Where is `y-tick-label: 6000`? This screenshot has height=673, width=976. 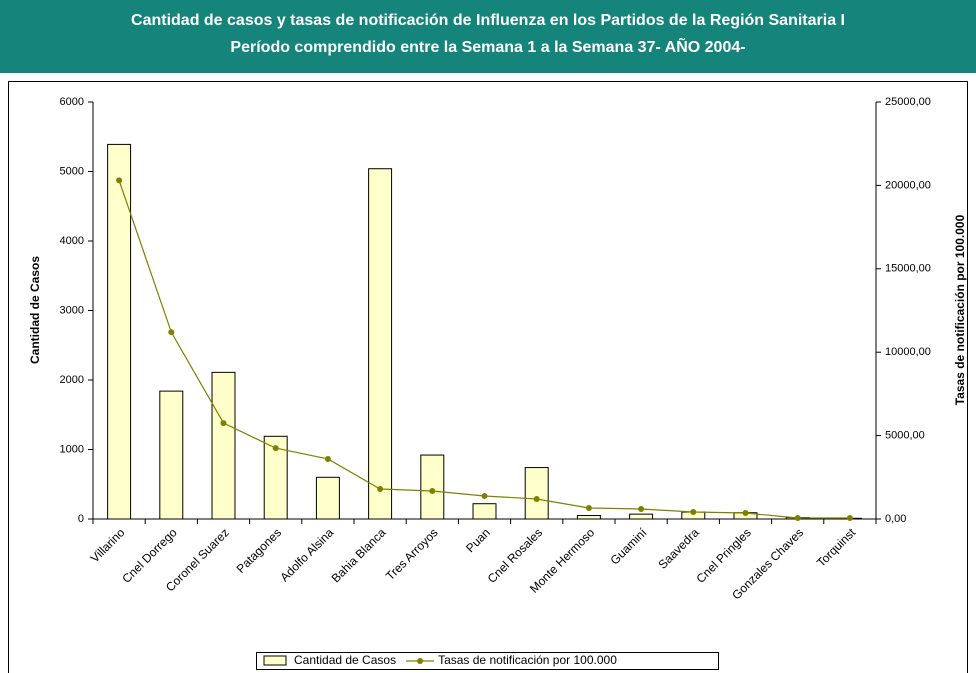 y-tick-label: 6000 is located at coordinates (72, 102).